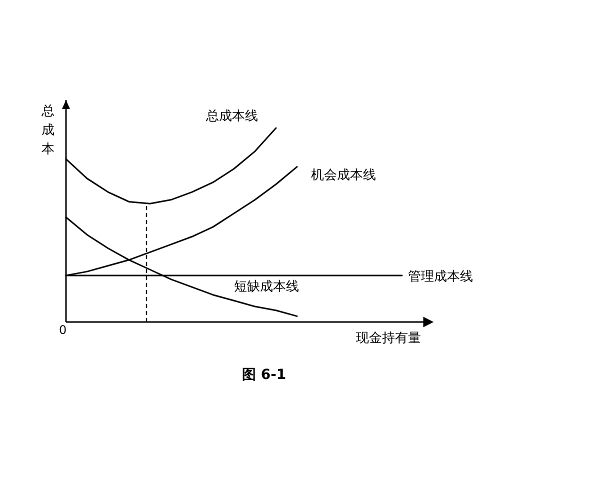 This screenshot has height=480, width=600. What do you see at coordinates (264, 375) in the screenshot?
I see `text: 图 6-1` at bounding box center [264, 375].